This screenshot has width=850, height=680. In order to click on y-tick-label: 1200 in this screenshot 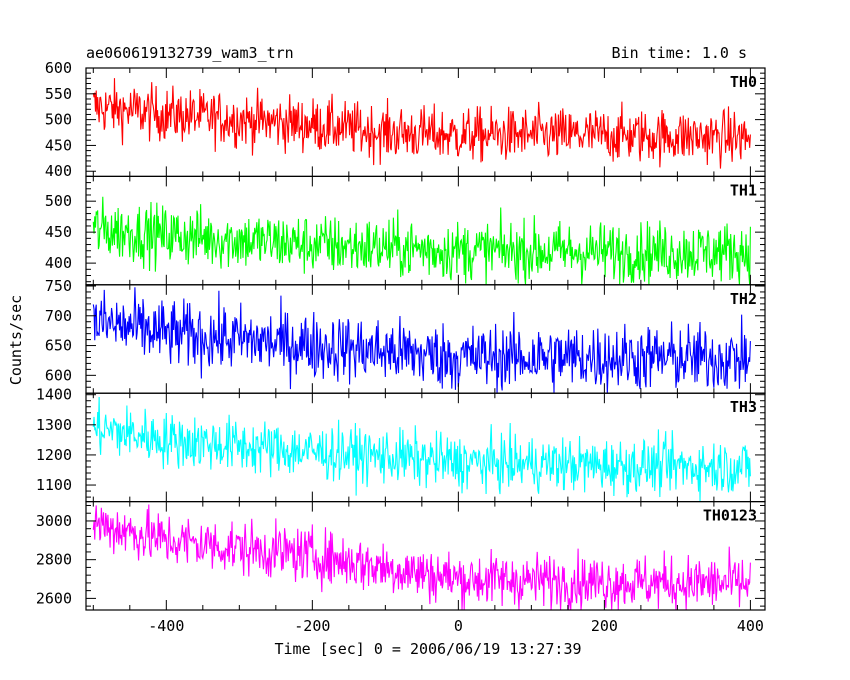, I will do `click(54, 455)`.